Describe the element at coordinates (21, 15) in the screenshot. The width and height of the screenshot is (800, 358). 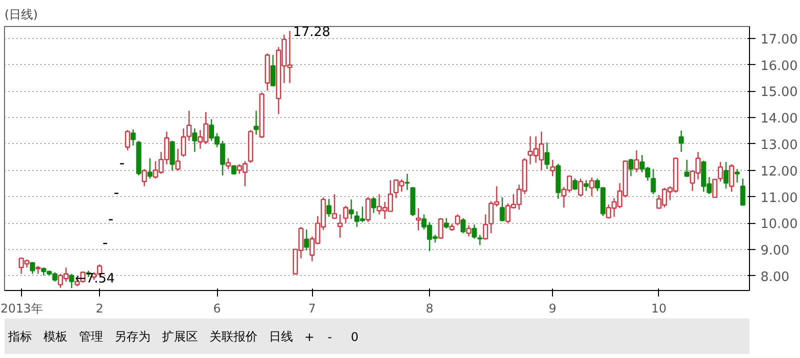
I see `chart-title: (日线)` at that location.